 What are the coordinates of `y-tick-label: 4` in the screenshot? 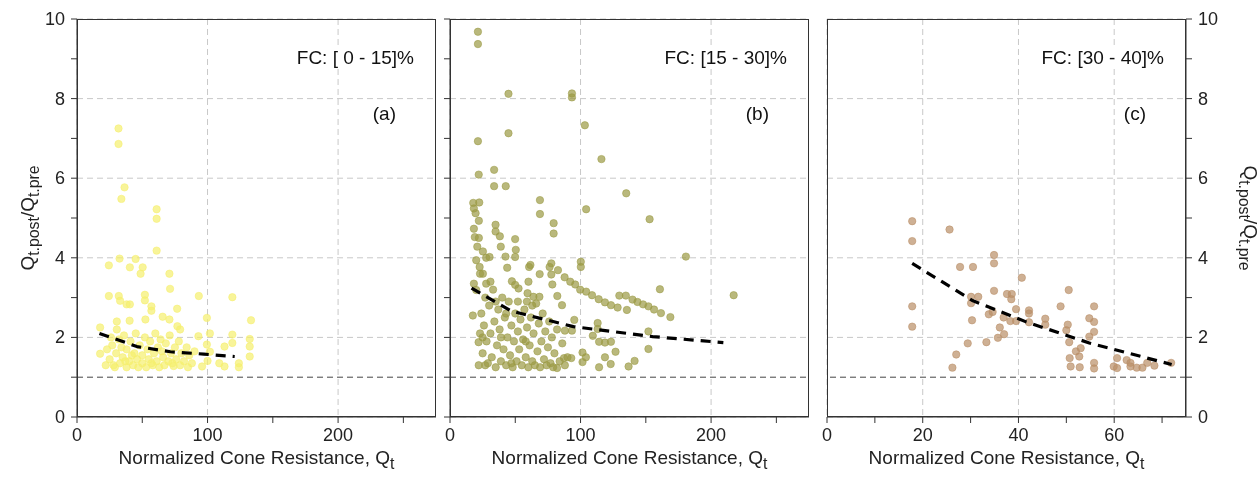 It's located at (59, 257).